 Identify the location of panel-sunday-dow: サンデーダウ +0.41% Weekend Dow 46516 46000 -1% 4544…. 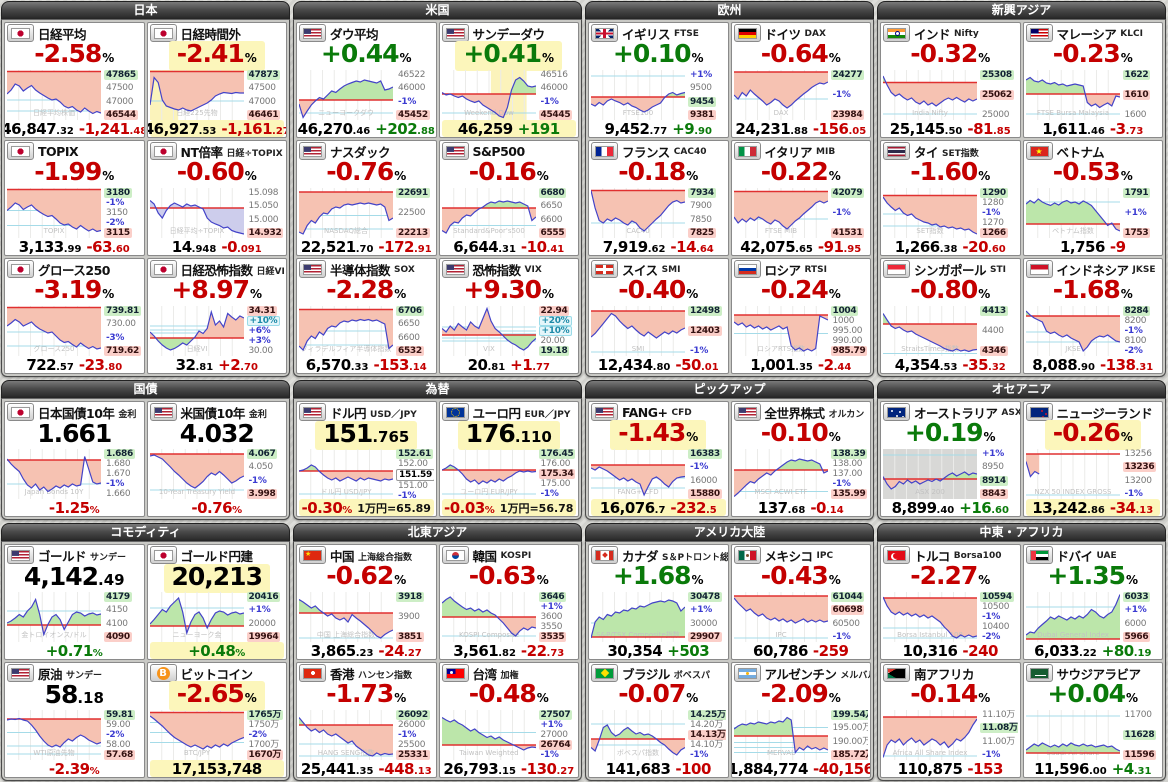
(508, 80).